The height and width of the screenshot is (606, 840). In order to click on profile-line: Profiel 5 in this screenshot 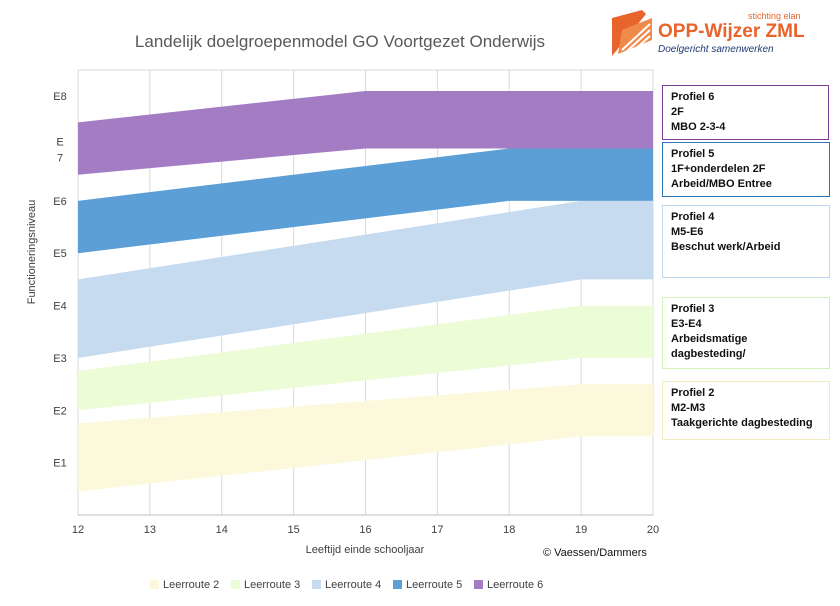, I will do `click(693, 154)`.